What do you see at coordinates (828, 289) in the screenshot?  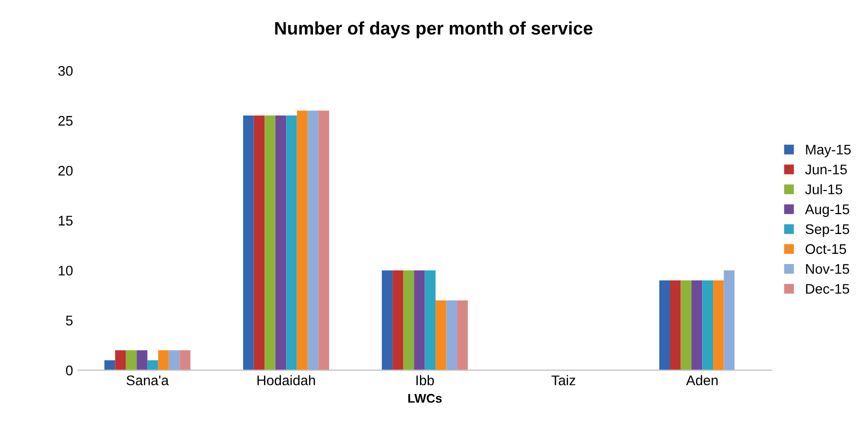 I see `legend-label: Dec-15` at bounding box center [828, 289].